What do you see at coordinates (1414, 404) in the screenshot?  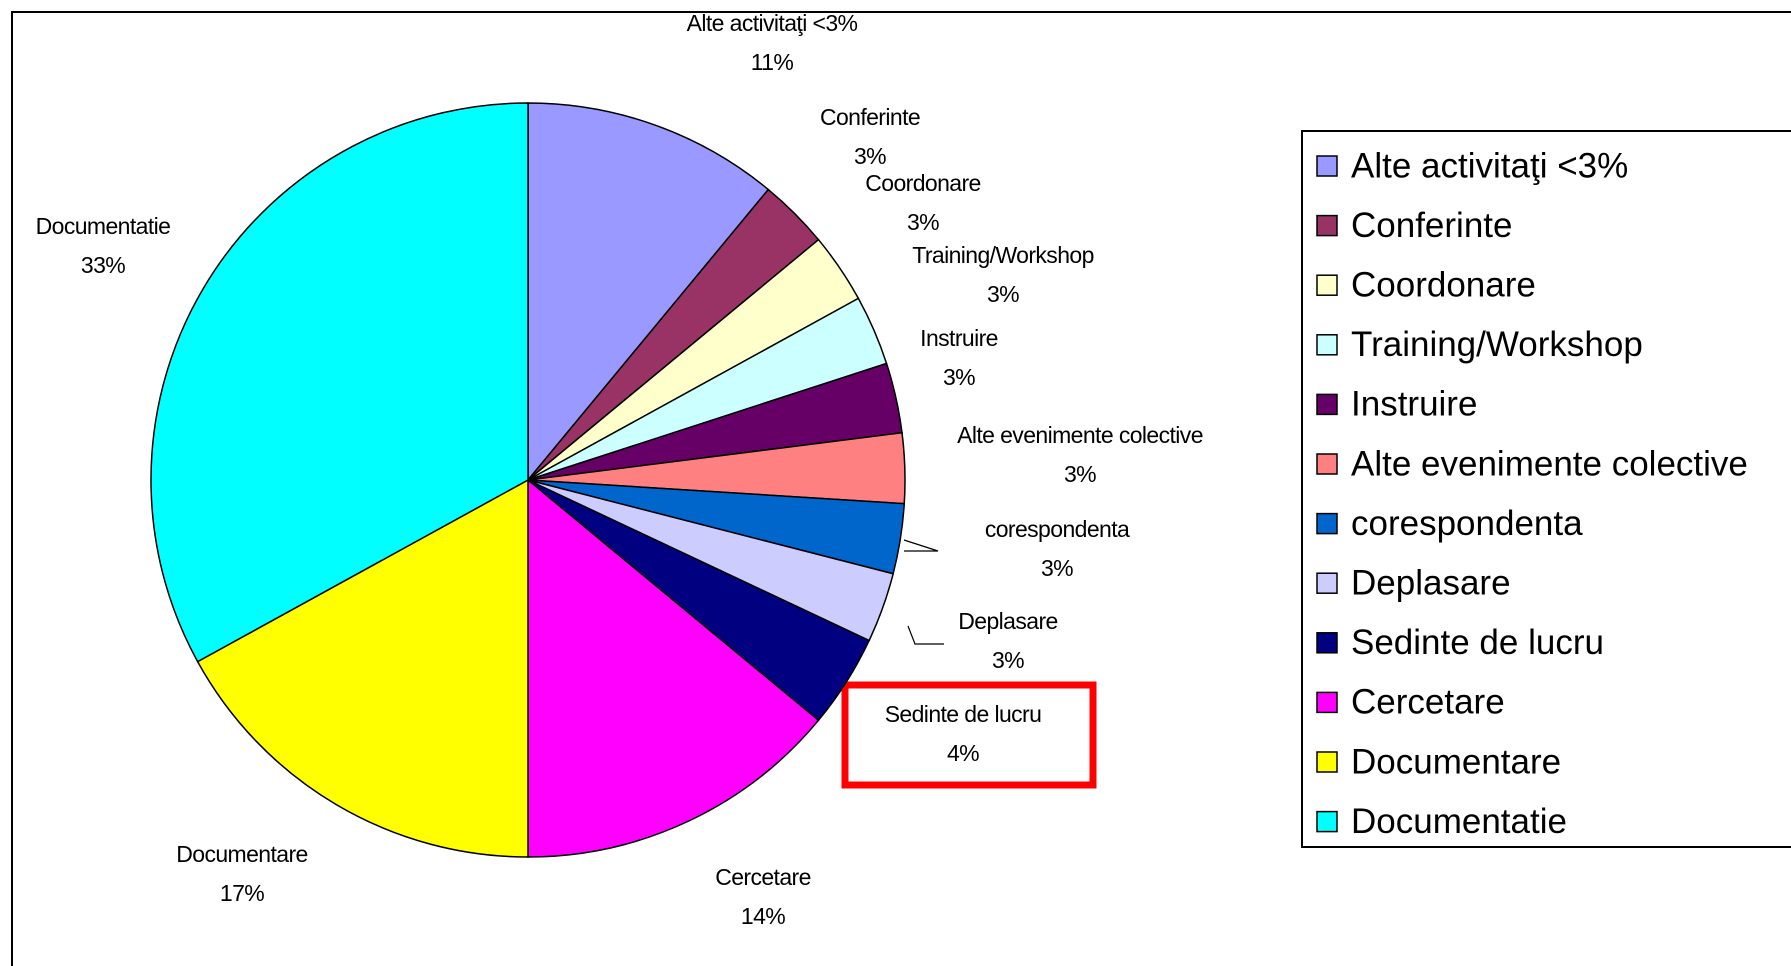 I see `legend-label: Instruire` at bounding box center [1414, 404].